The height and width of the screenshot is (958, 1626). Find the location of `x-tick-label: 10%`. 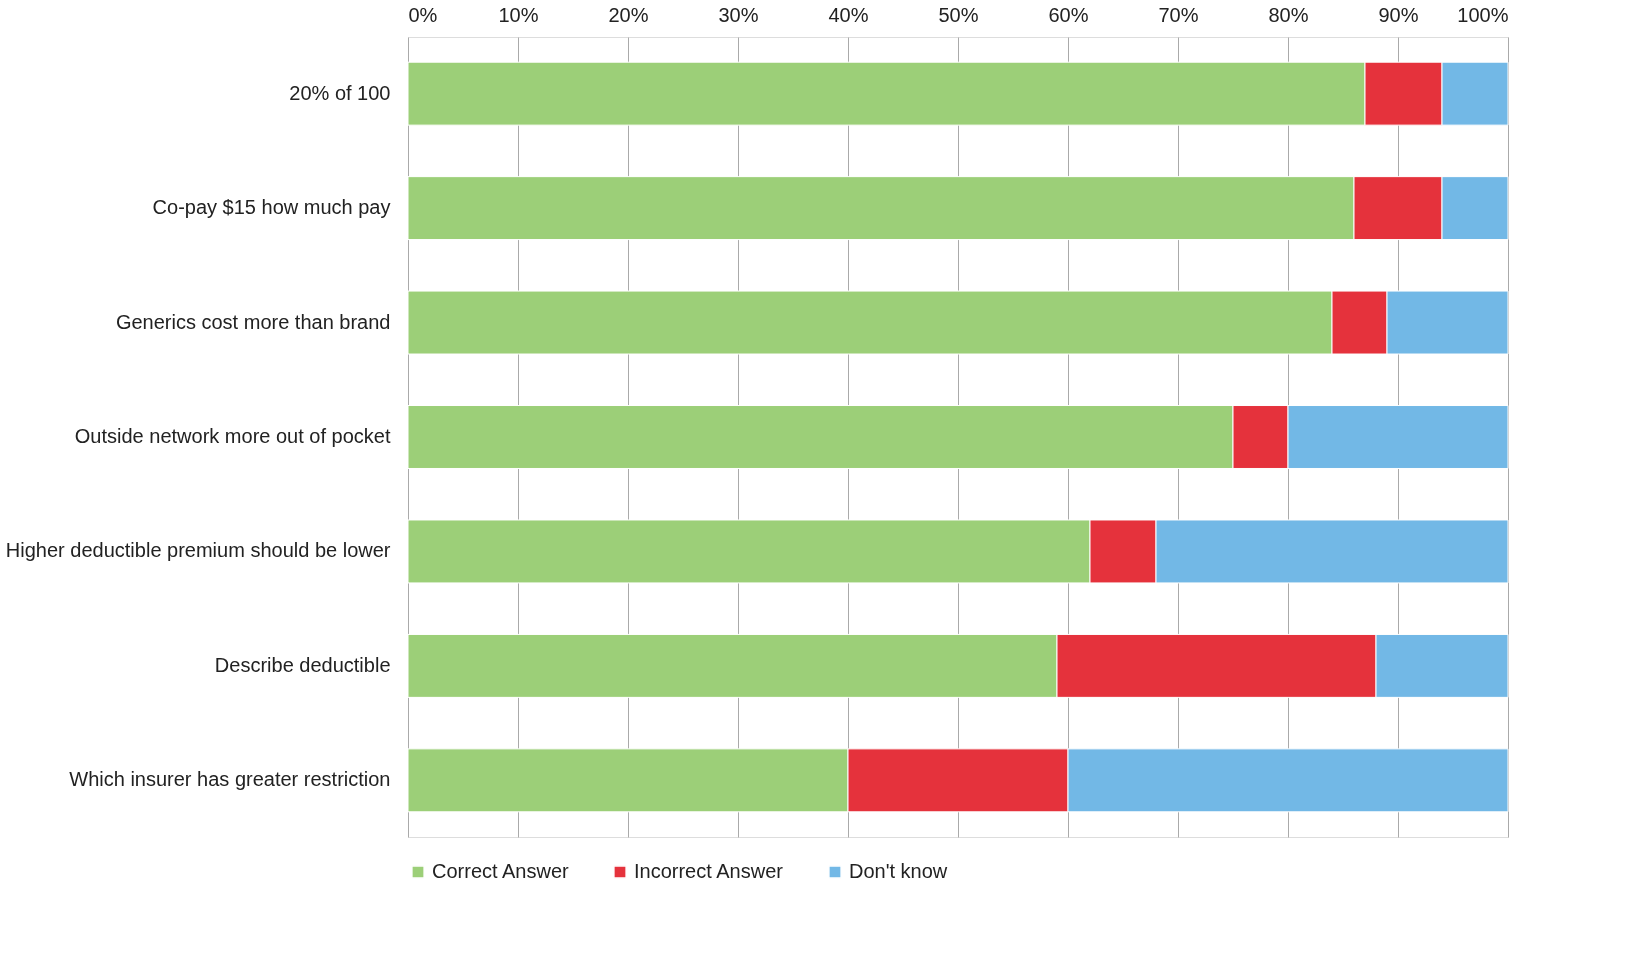

x-tick-label: 10% is located at coordinates (518, 14).